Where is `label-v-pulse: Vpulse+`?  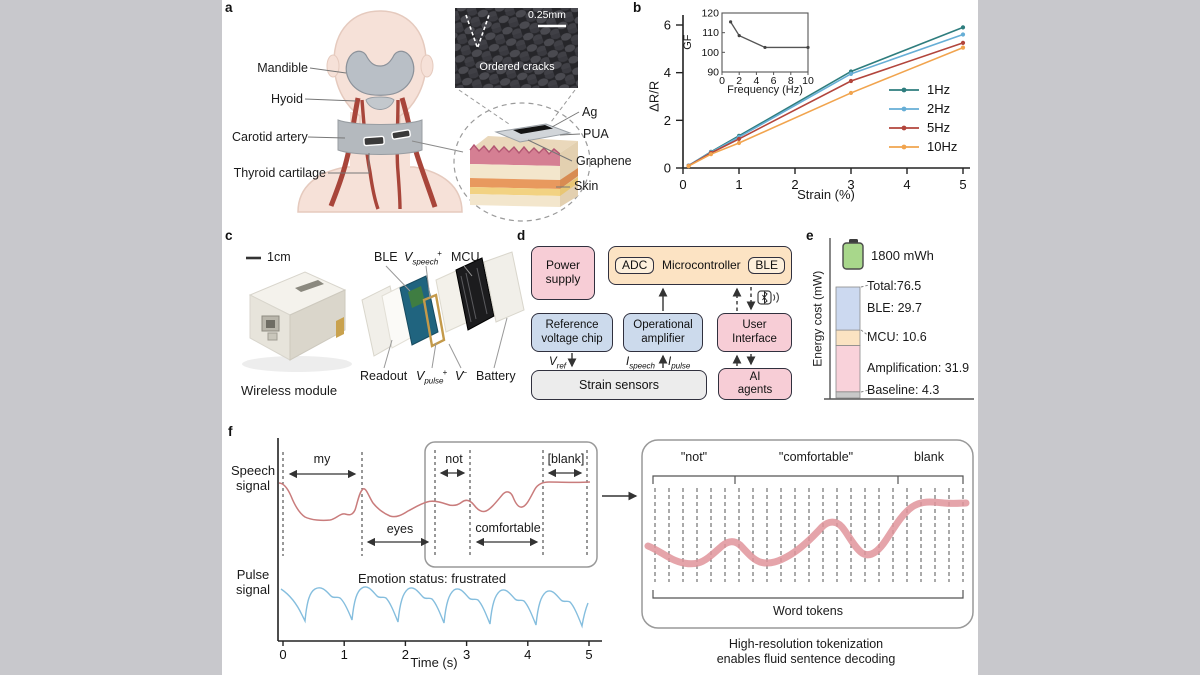
label-v-pulse: Vpulse+ is located at coordinates (432, 377).